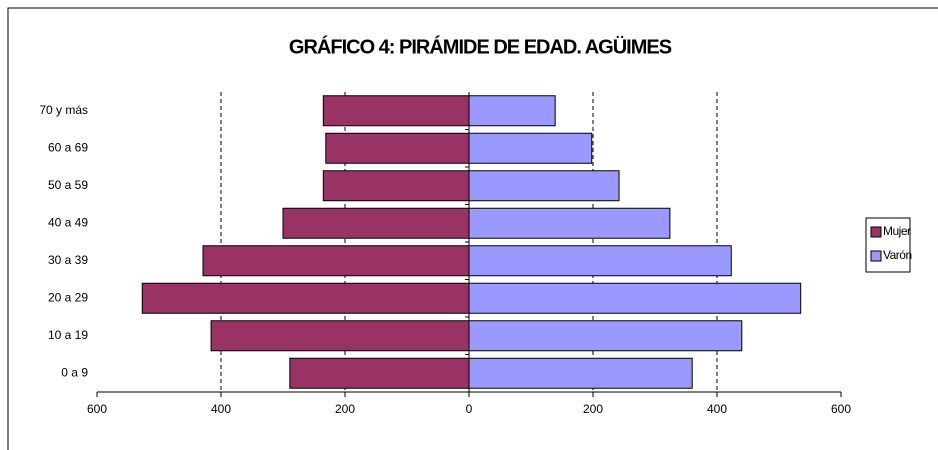  What do you see at coordinates (897, 255) in the screenshot?
I see `legend-label: Varón` at bounding box center [897, 255].